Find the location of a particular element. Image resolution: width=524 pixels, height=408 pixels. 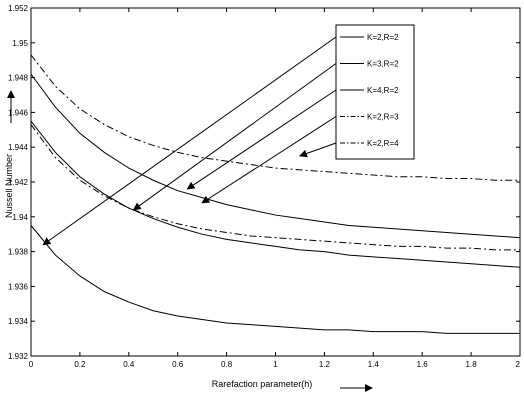

x-tick-label: 1.8 is located at coordinates (472, 364).